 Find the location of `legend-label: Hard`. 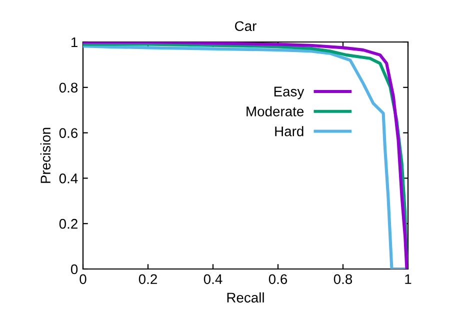

legend-label: Hard is located at coordinates (289, 131).